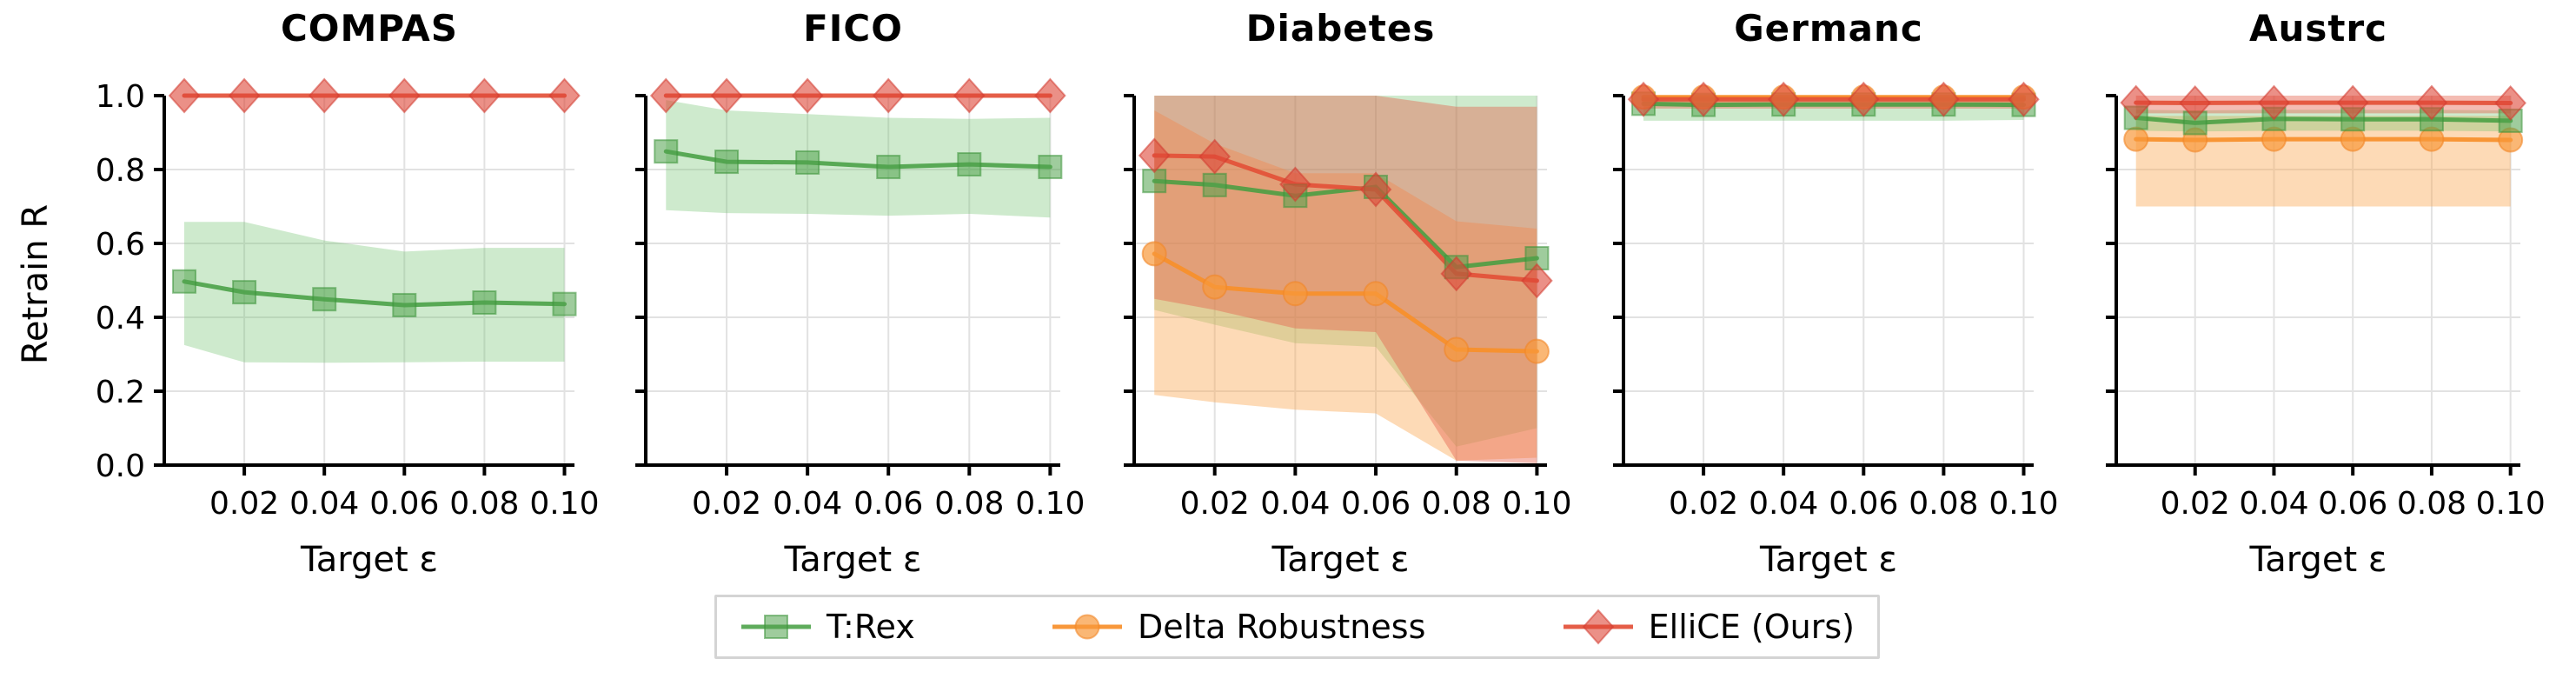 The width and height of the screenshot is (2576, 692). I want to click on legend-label-delta: Delta Robustness, so click(1282, 627).